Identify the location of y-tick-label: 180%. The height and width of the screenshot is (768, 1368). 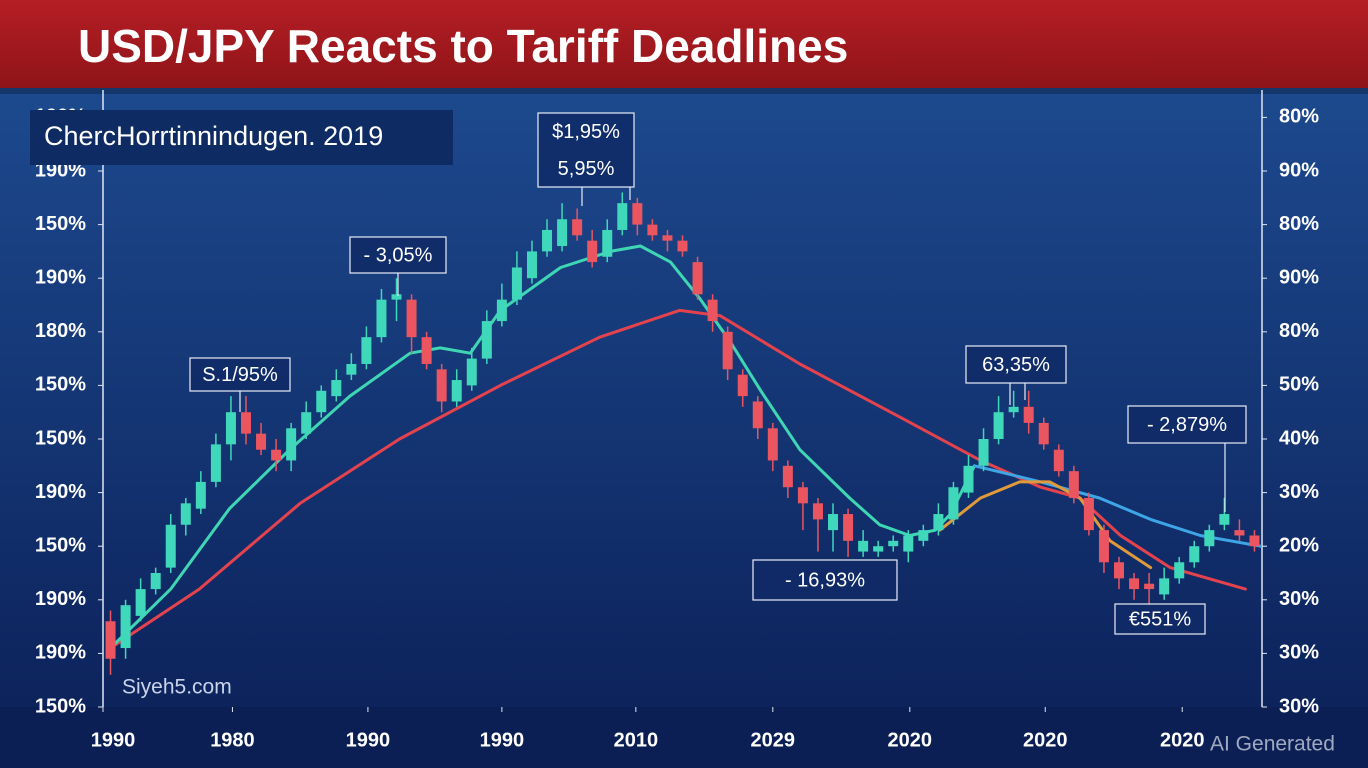
(60, 331).